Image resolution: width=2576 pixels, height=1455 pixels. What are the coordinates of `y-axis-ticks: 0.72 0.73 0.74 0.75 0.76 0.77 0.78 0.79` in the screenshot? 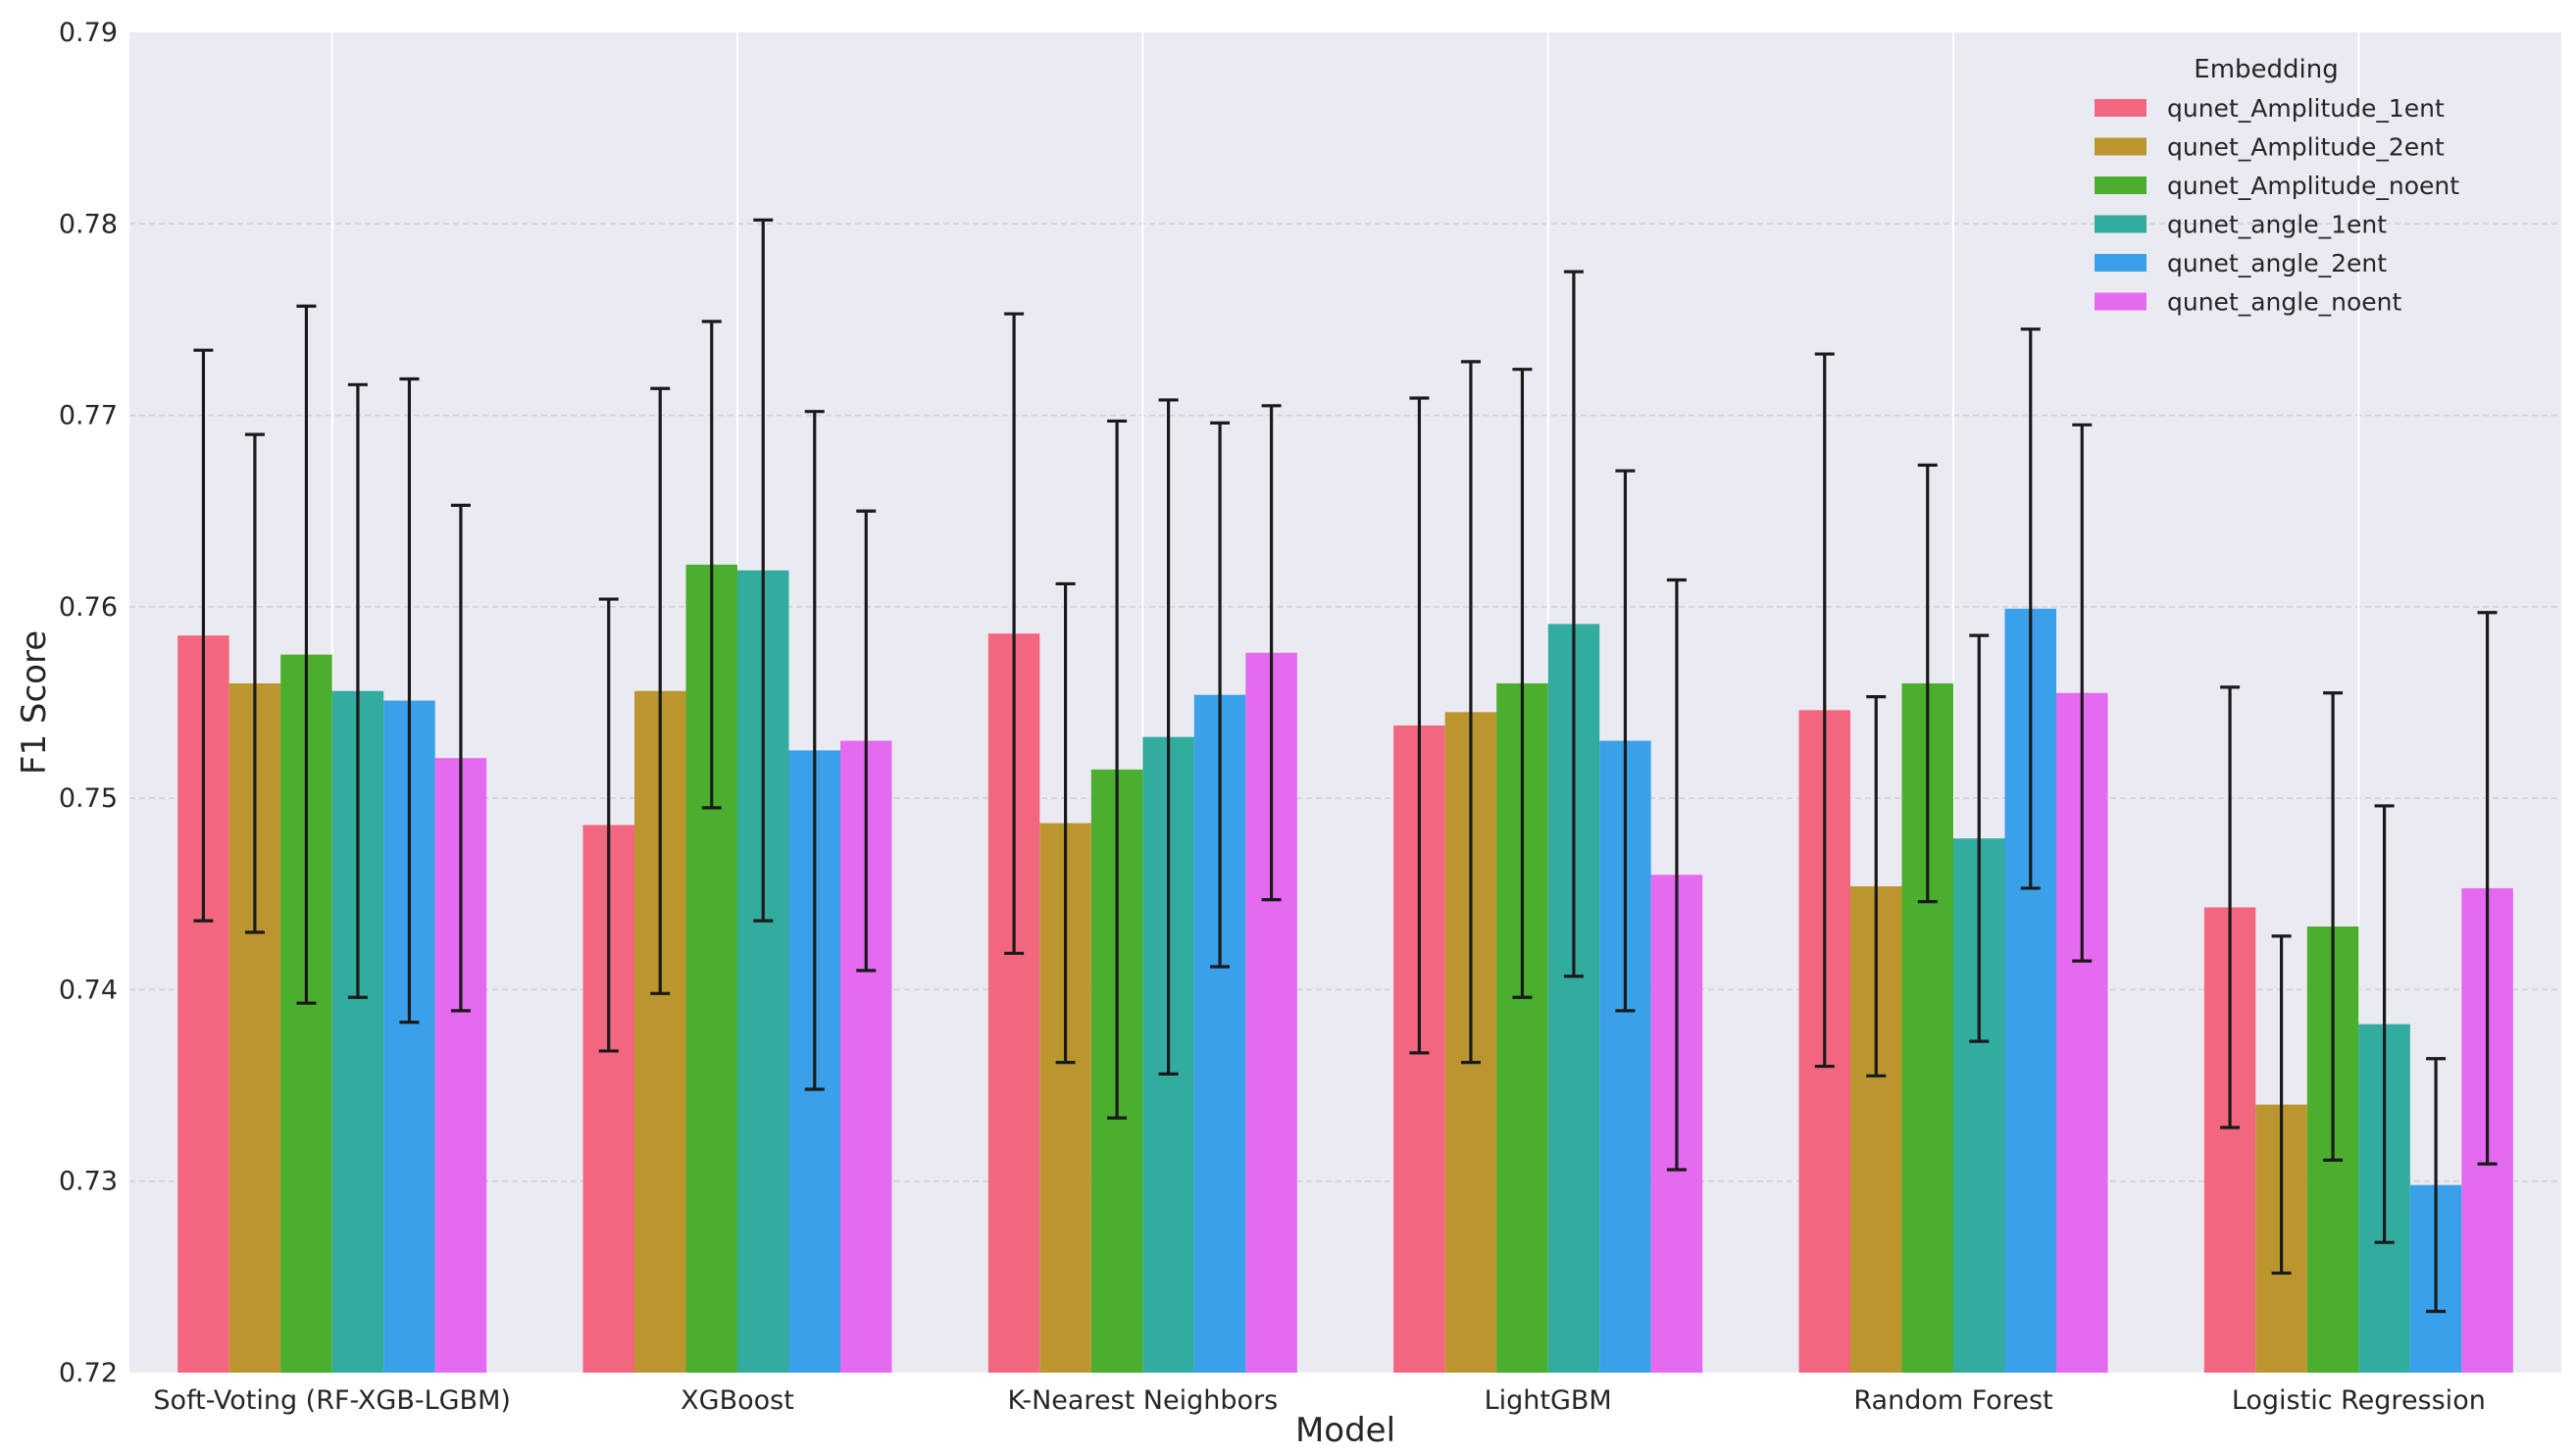 It's located at (89, 703).